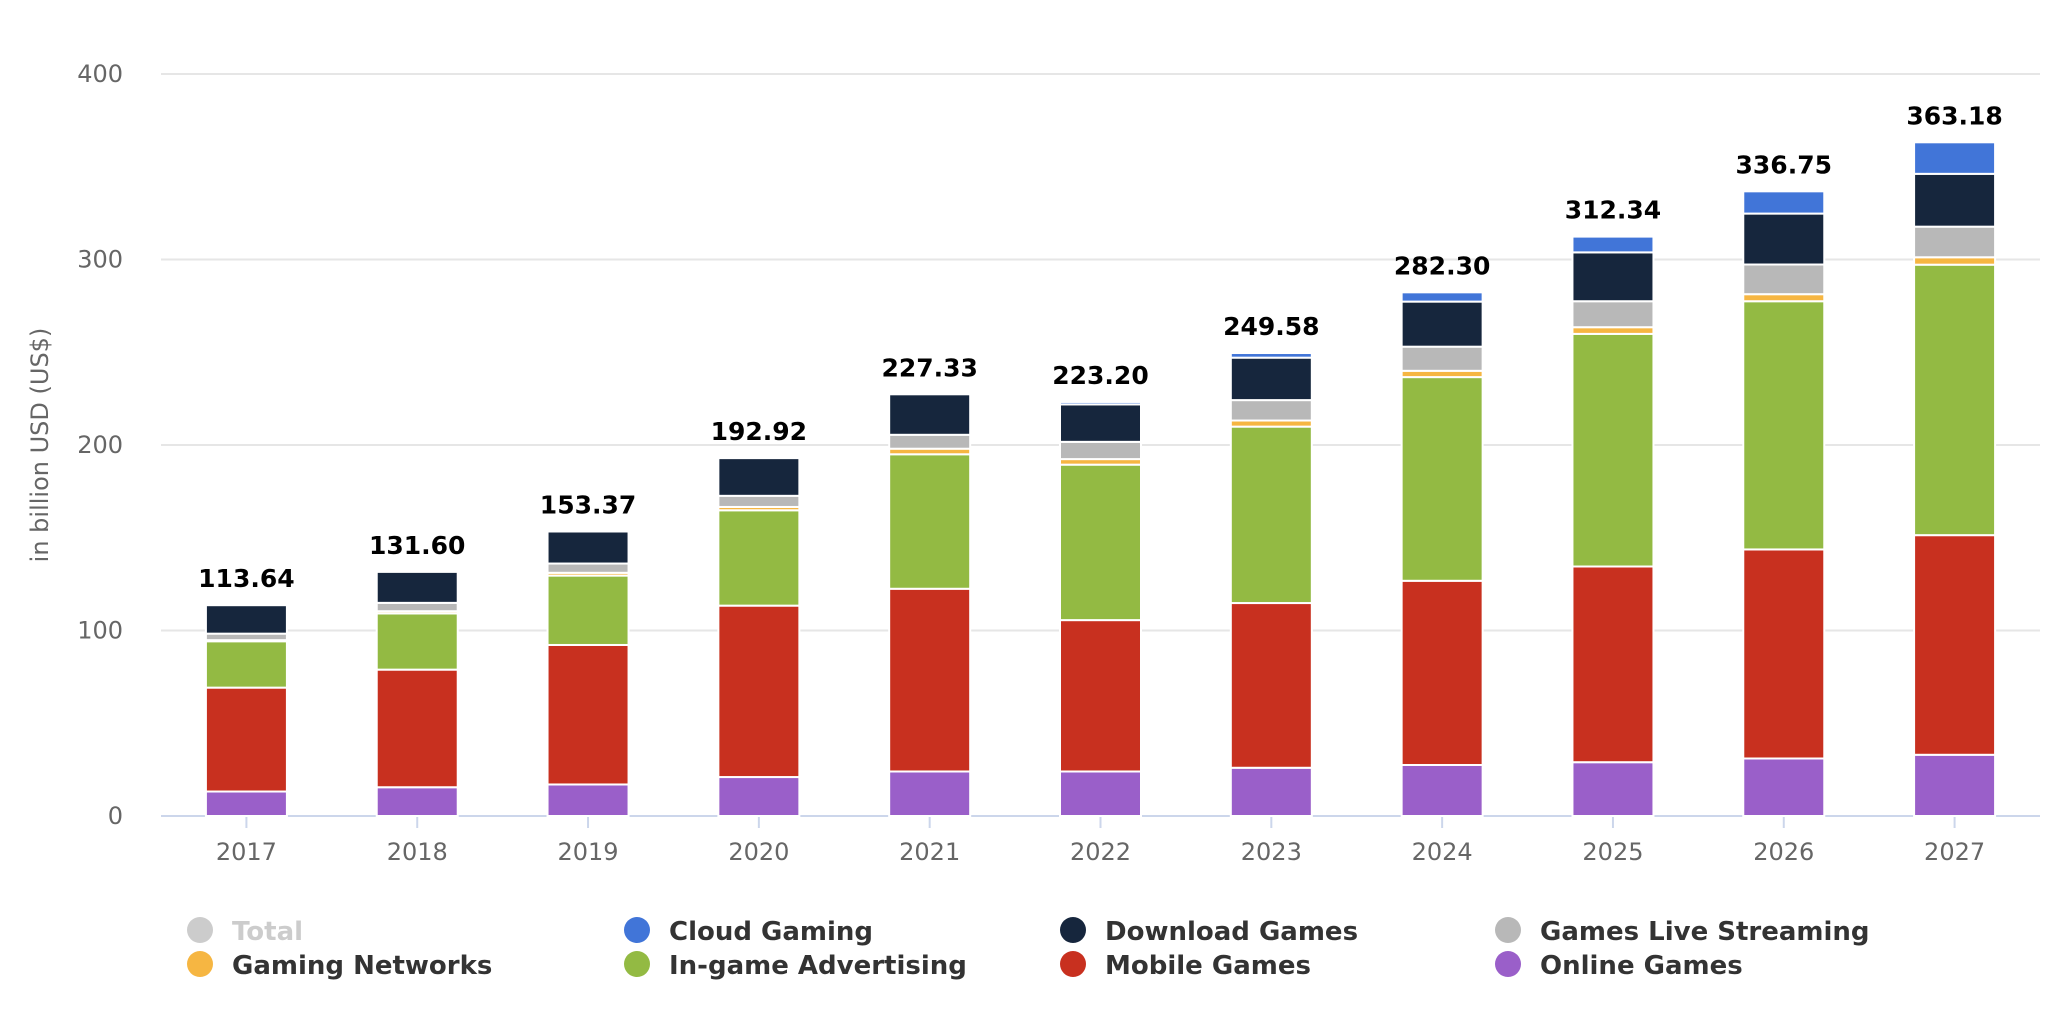  I want to click on x-tick-label: 2022, so click(1100, 852).